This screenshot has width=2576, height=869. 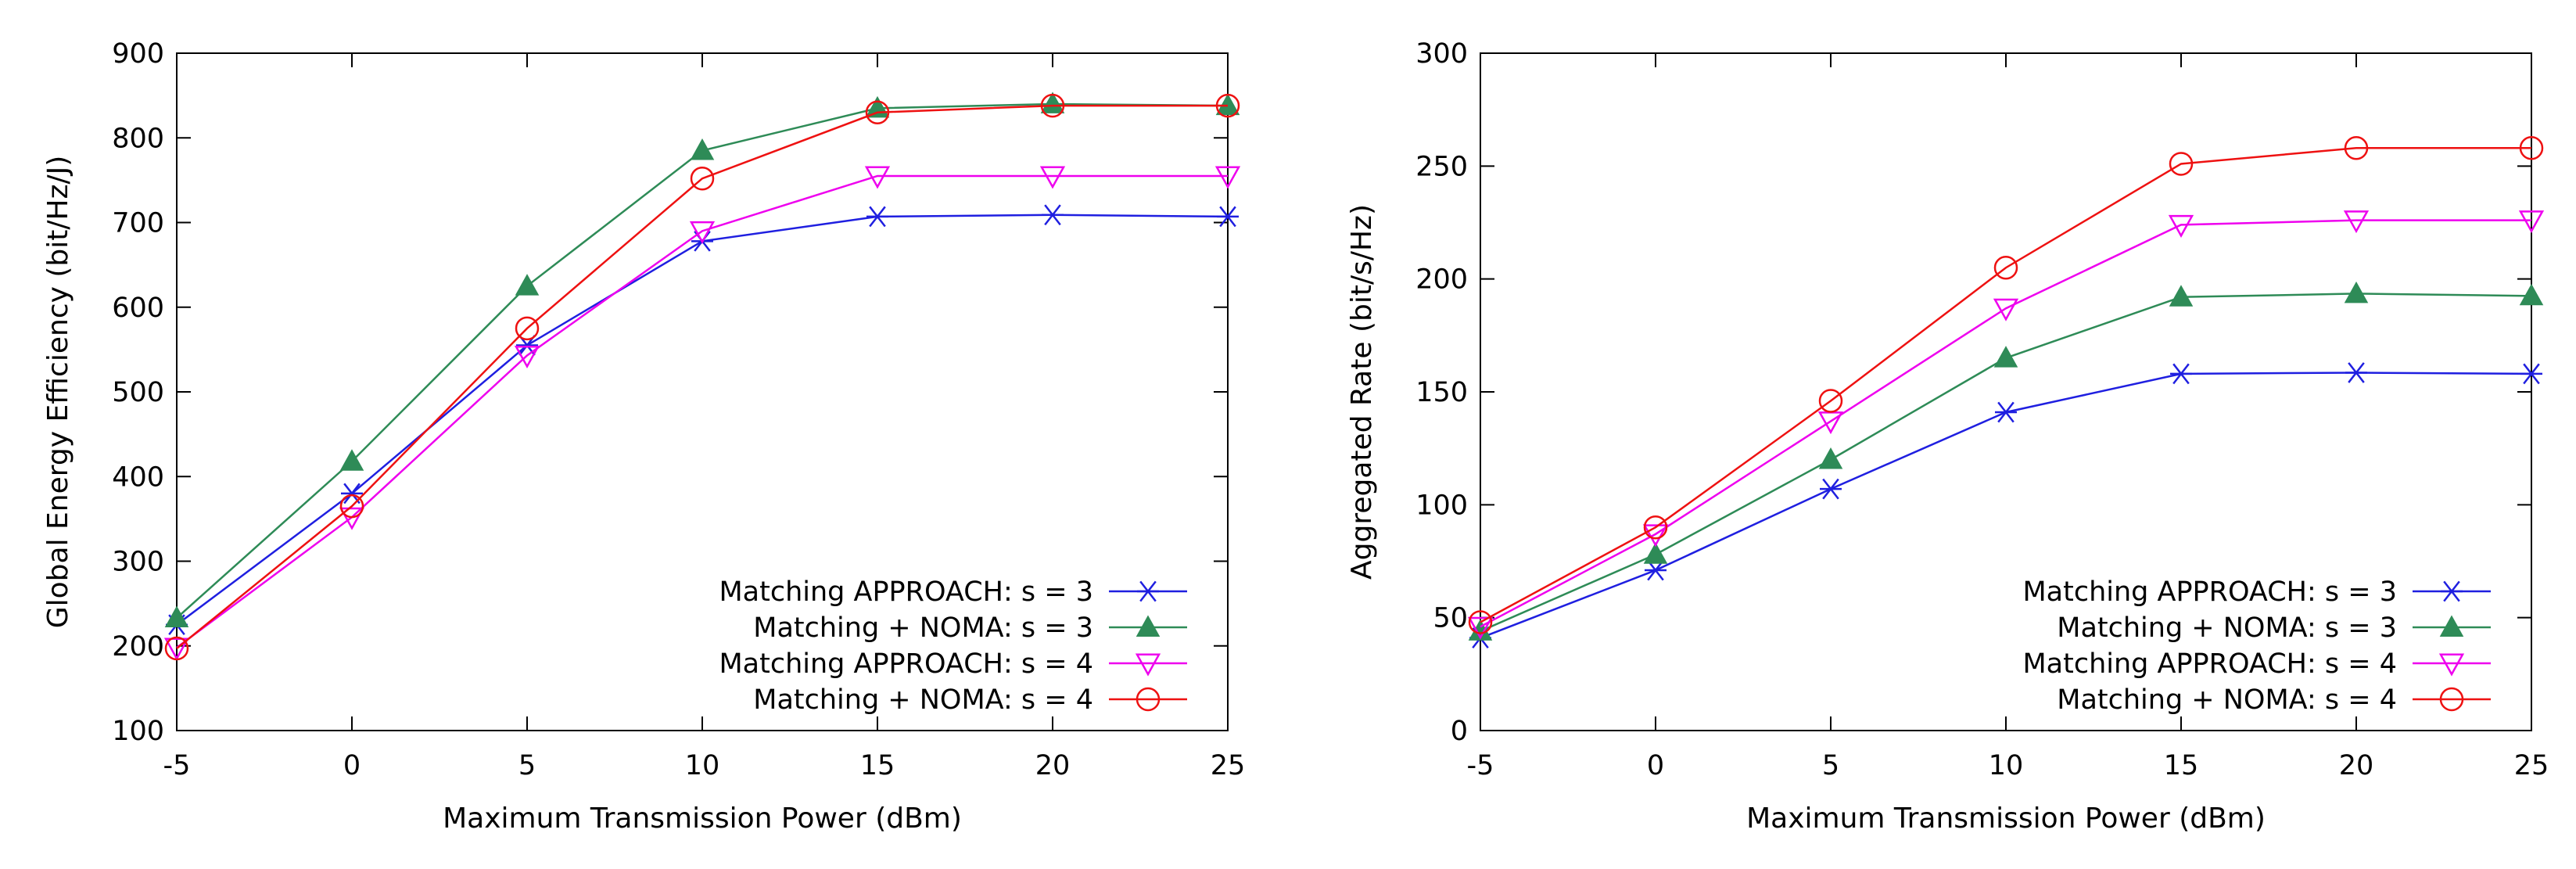 What do you see at coordinates (2227, 700) in the screenshot?
I see `legend-label: Matching + NOMA: s = 4` at bounding box center [2227, 700].